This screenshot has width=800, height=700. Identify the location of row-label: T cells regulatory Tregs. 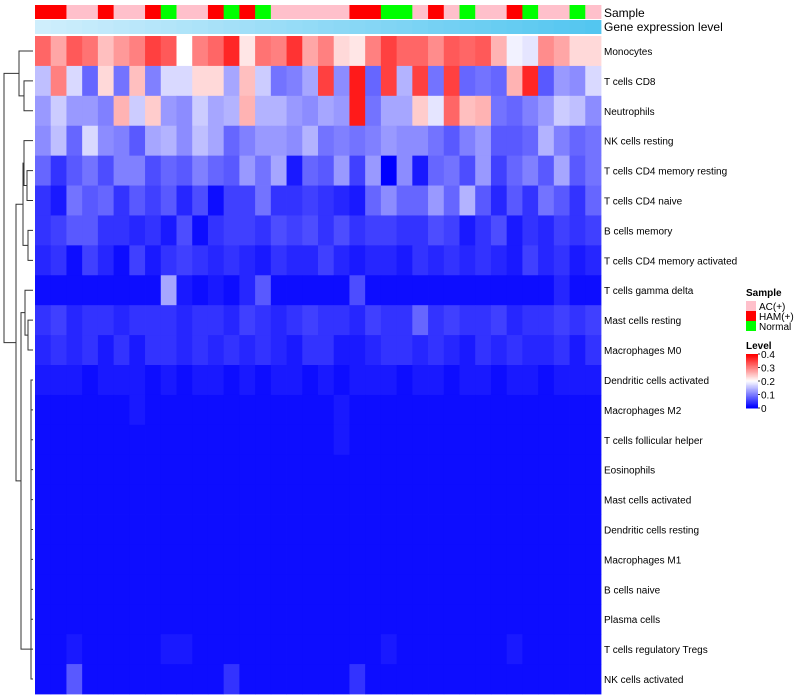
(656, 650).